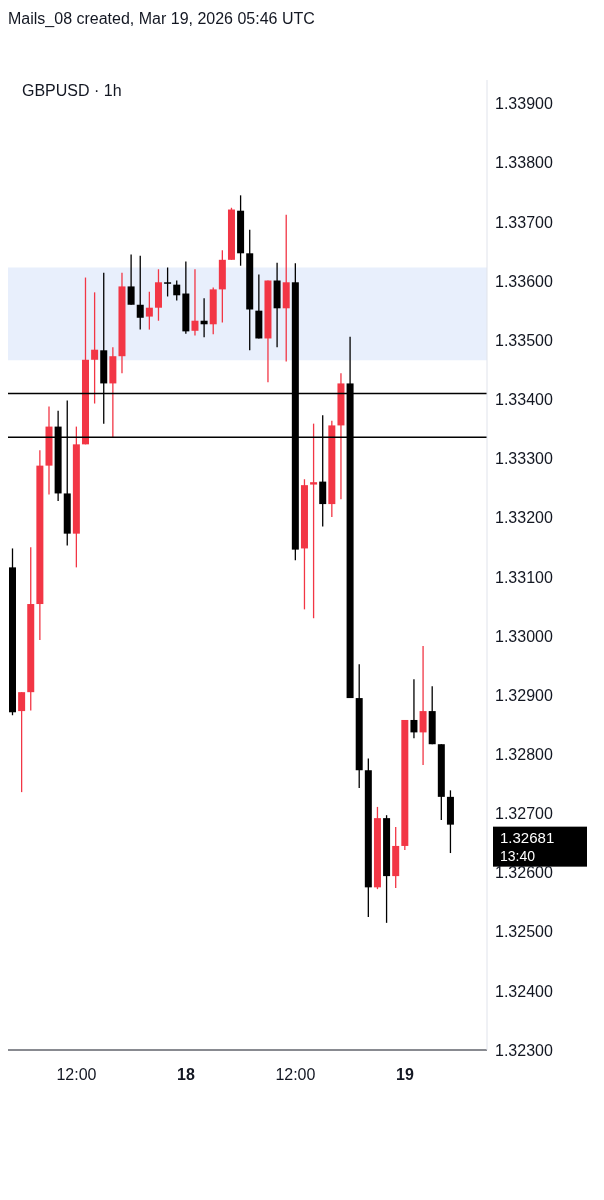  What do you see at coordinates (524, 577) in the screenshot?
I see `y-tick-label: 1.33100` at bounding box center [524, 577].